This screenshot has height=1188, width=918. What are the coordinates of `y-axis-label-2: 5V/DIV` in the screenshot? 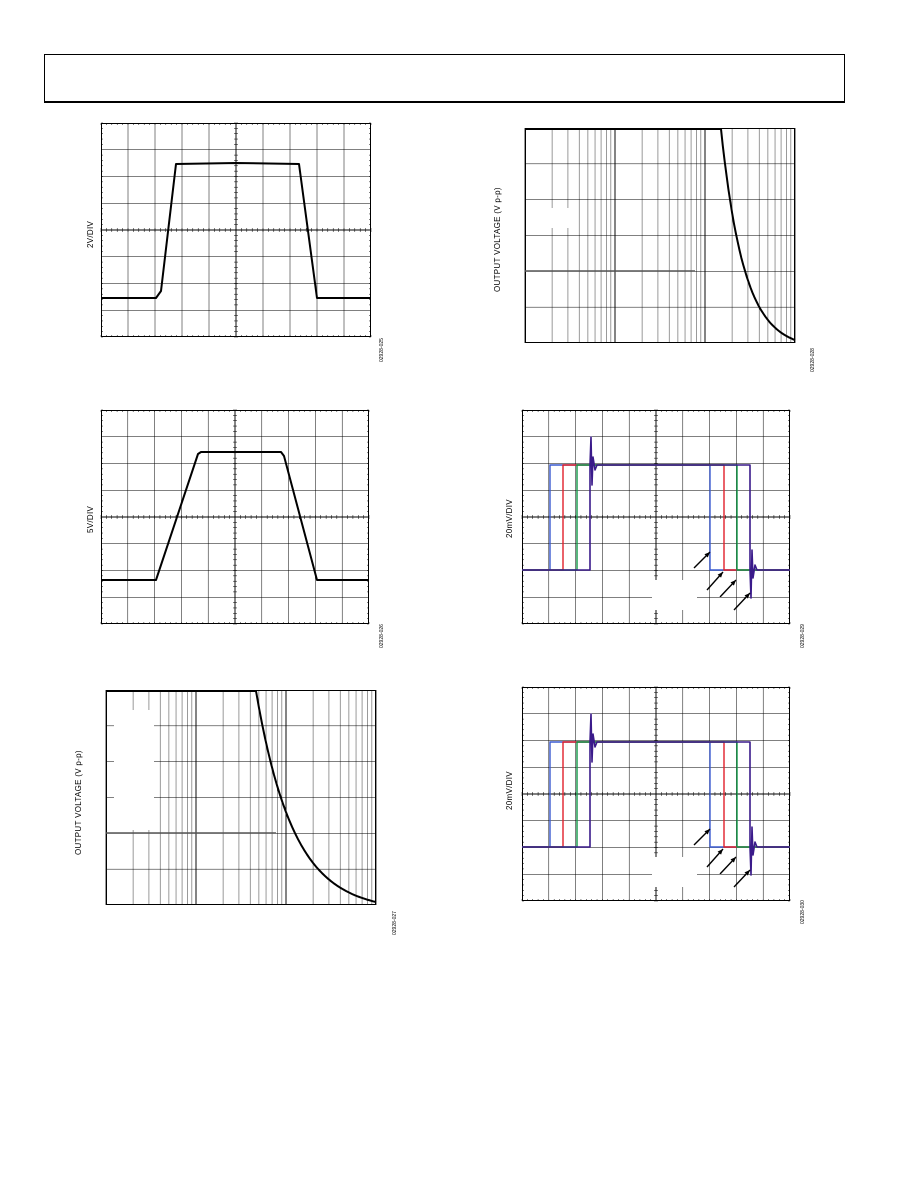 It's located at (90, 519).